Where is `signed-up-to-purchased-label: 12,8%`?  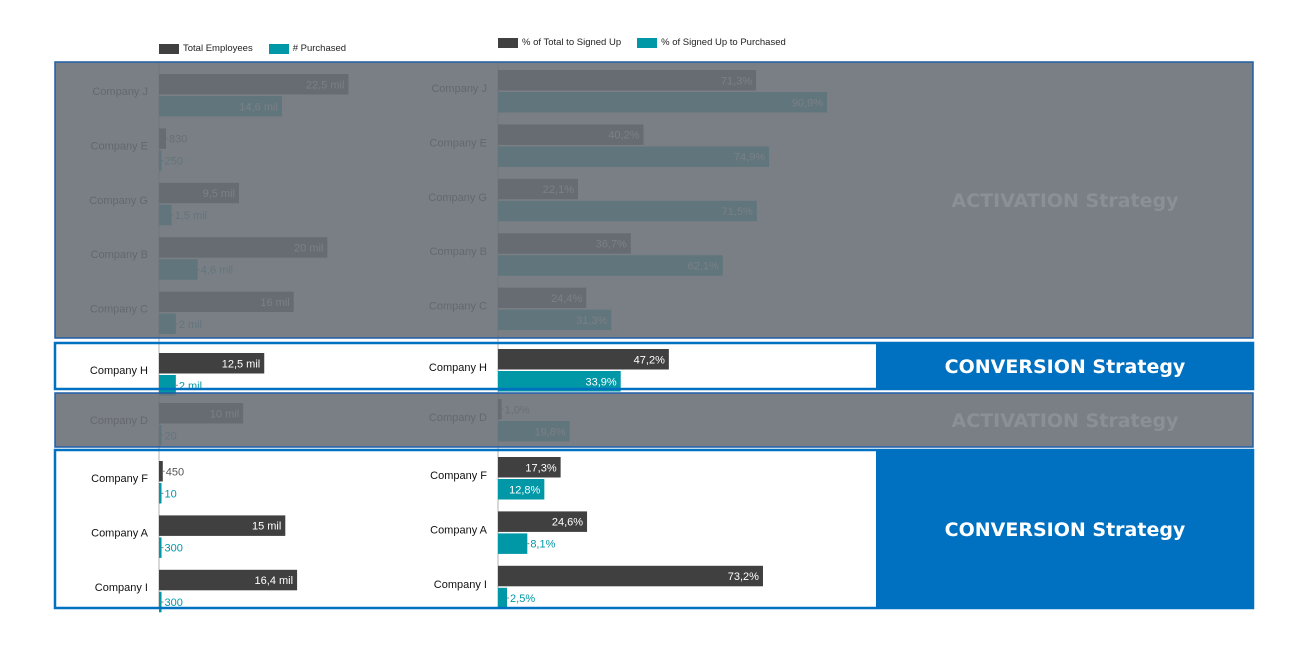
signed-up-to-purchased-label: 12,8% is located at coordinates (524, 490).